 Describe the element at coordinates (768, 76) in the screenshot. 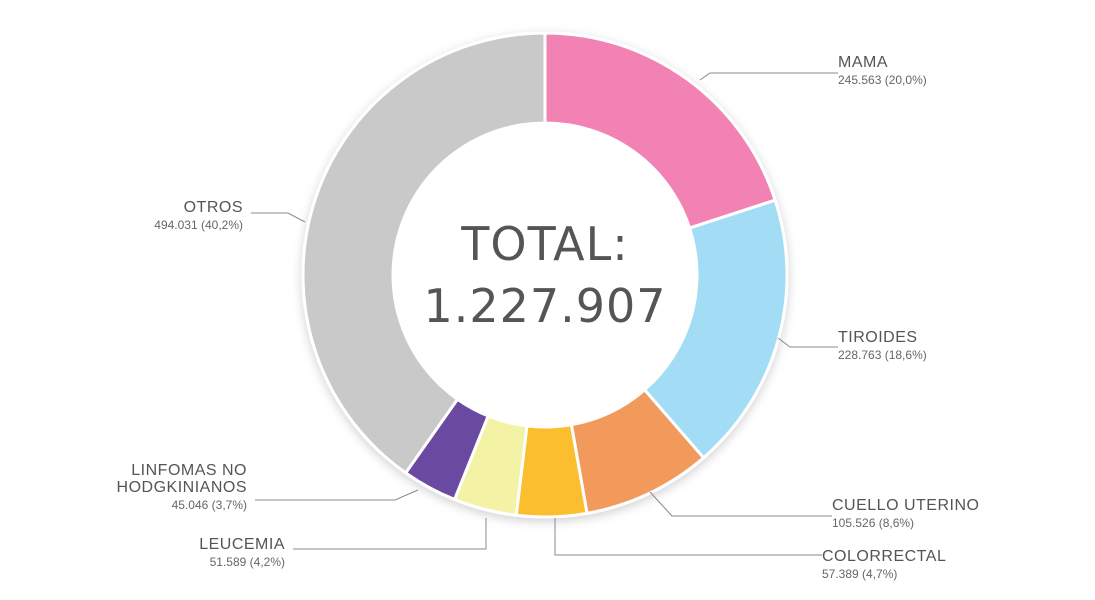

I see `leader-line-mama` at that location.